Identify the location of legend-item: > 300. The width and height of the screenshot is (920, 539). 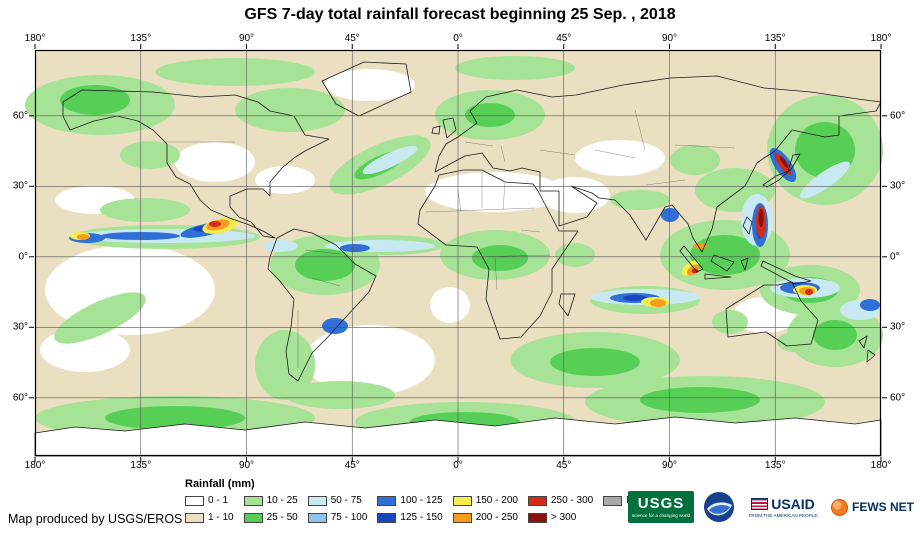
(560, 517).